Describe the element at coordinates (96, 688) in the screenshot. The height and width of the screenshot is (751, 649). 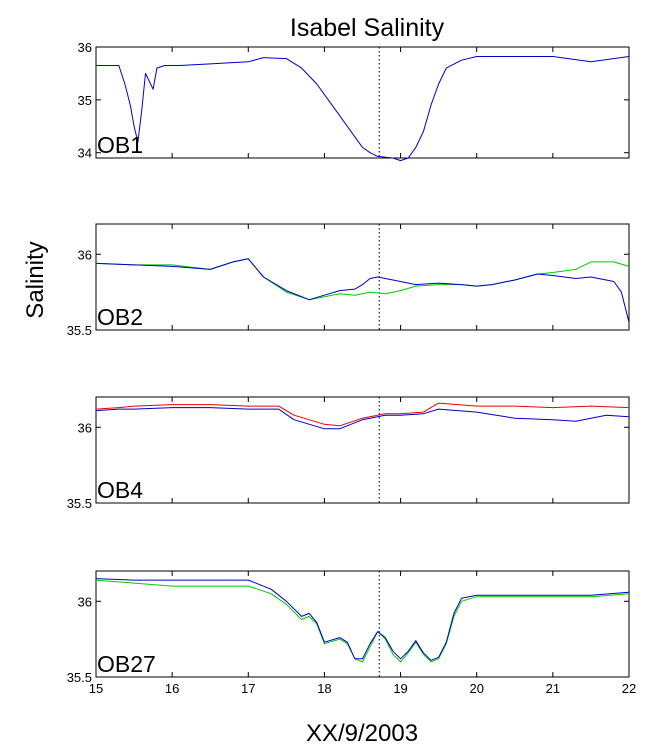
I see `x-tick-label: 15` at that location.